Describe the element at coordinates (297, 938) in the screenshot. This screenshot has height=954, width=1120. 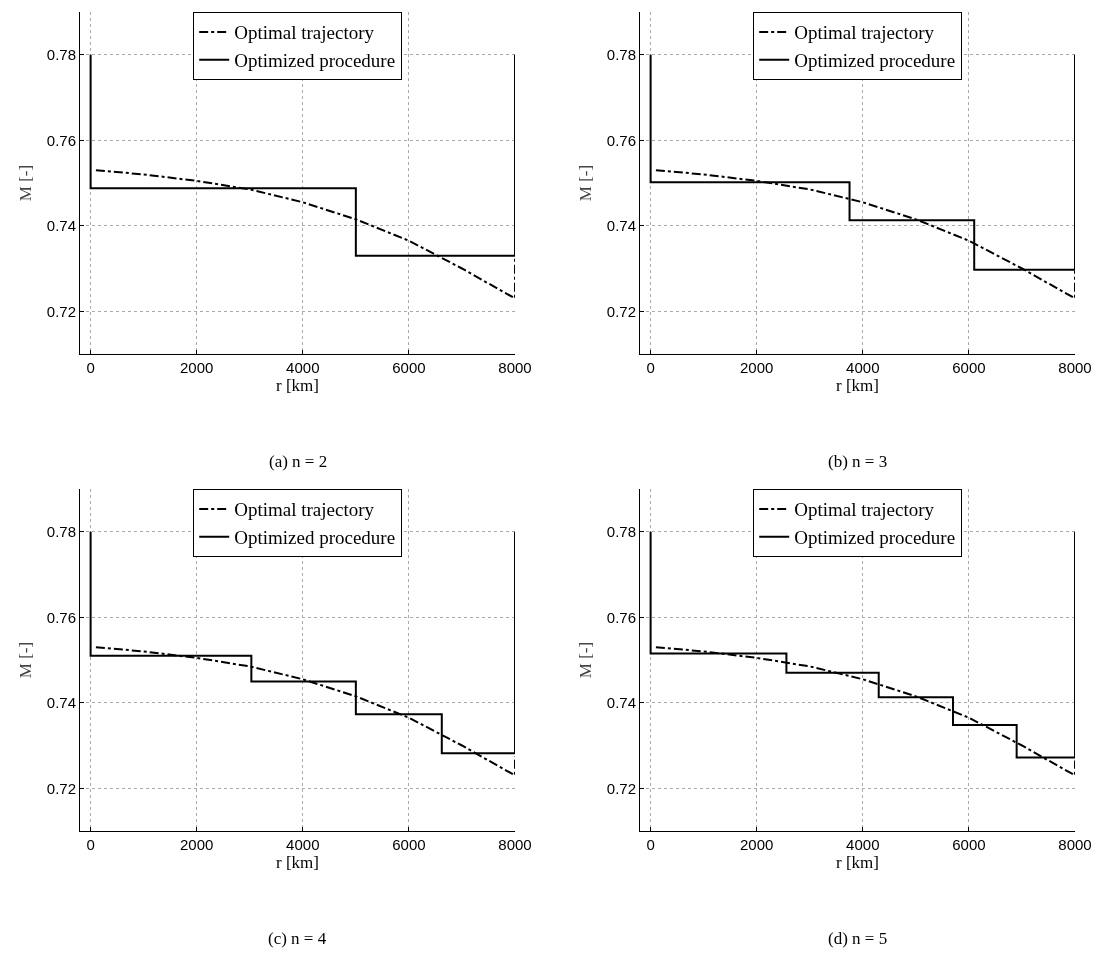
I see `text: (c) n = 4` at that location.